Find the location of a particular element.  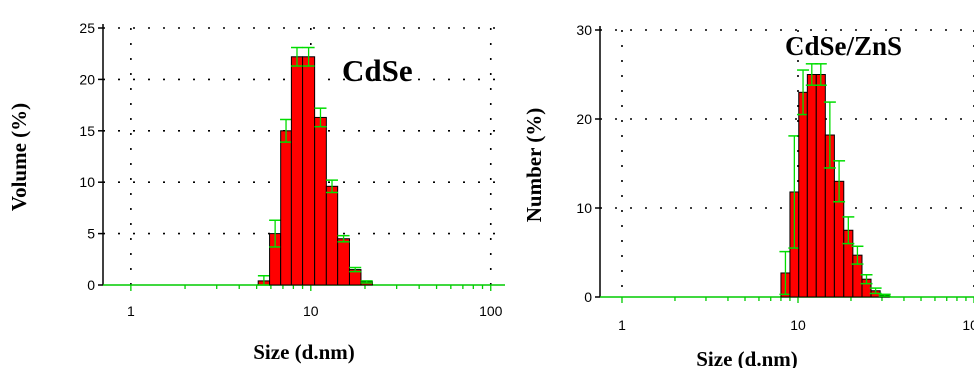

y-tick-label: 30 is located at coordinates (584, 30).